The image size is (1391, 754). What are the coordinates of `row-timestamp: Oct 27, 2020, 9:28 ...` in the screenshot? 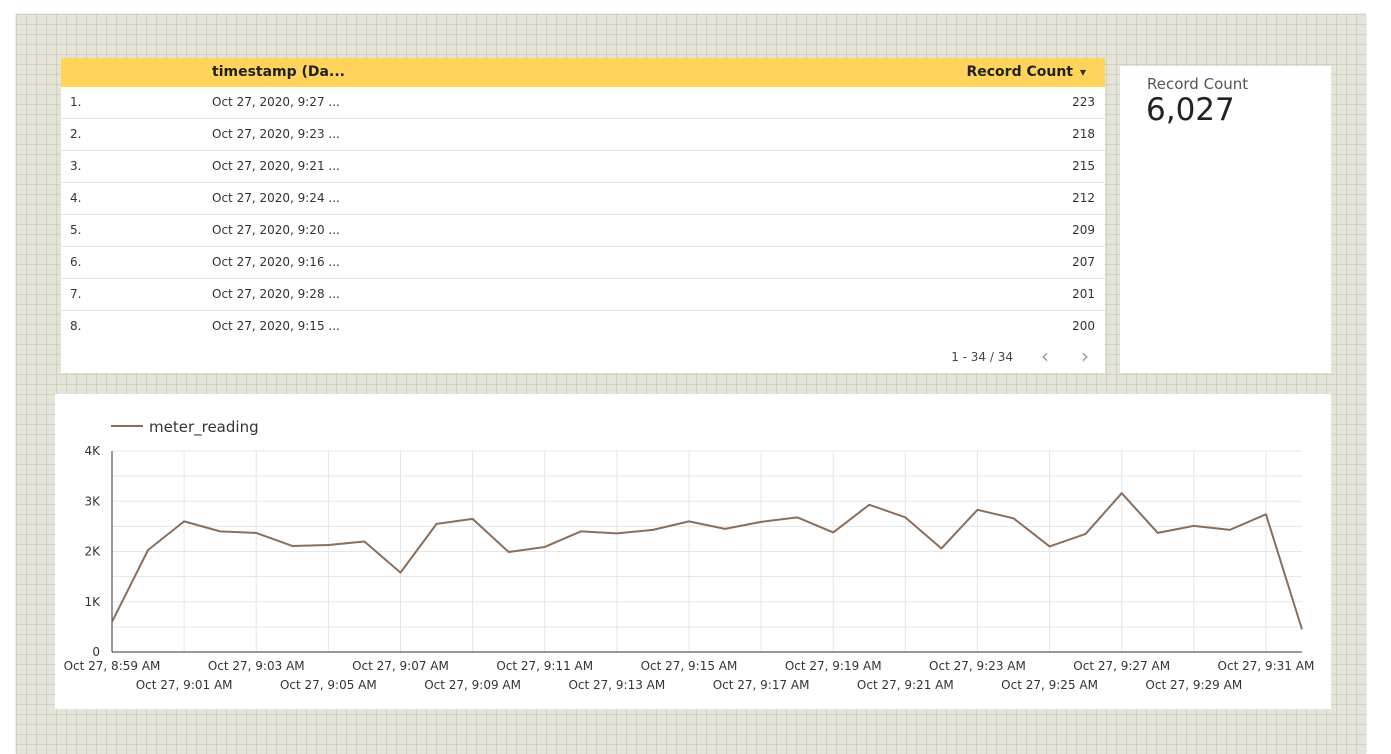 It's located at (276, 294).